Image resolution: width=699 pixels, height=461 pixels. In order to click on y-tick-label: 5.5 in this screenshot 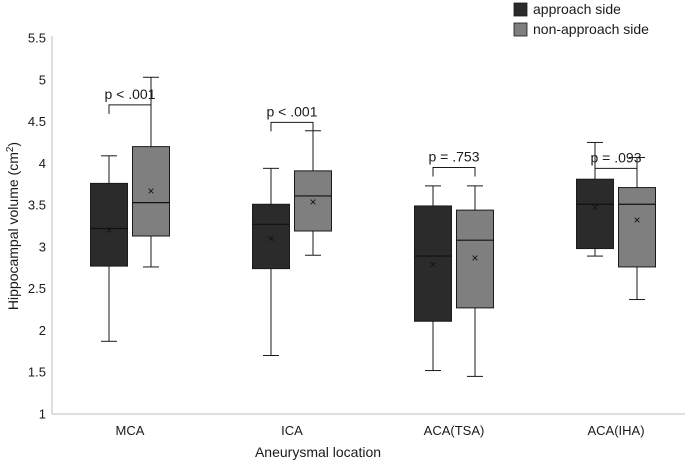, I will do `click(37, 38)`.